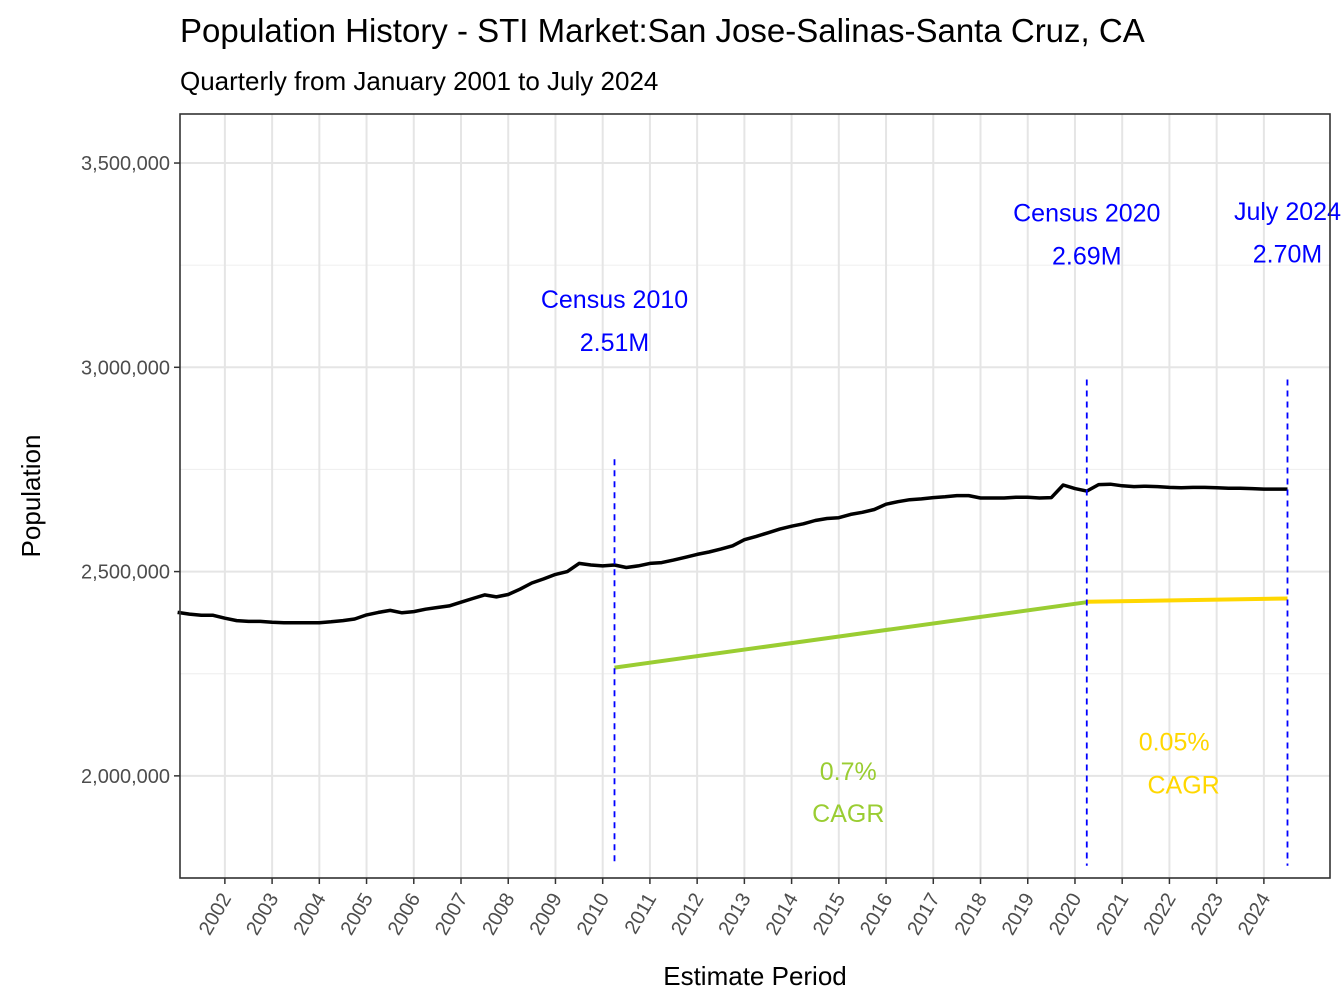  I want to click on x-tick-label: 2006, so click(404, 915).